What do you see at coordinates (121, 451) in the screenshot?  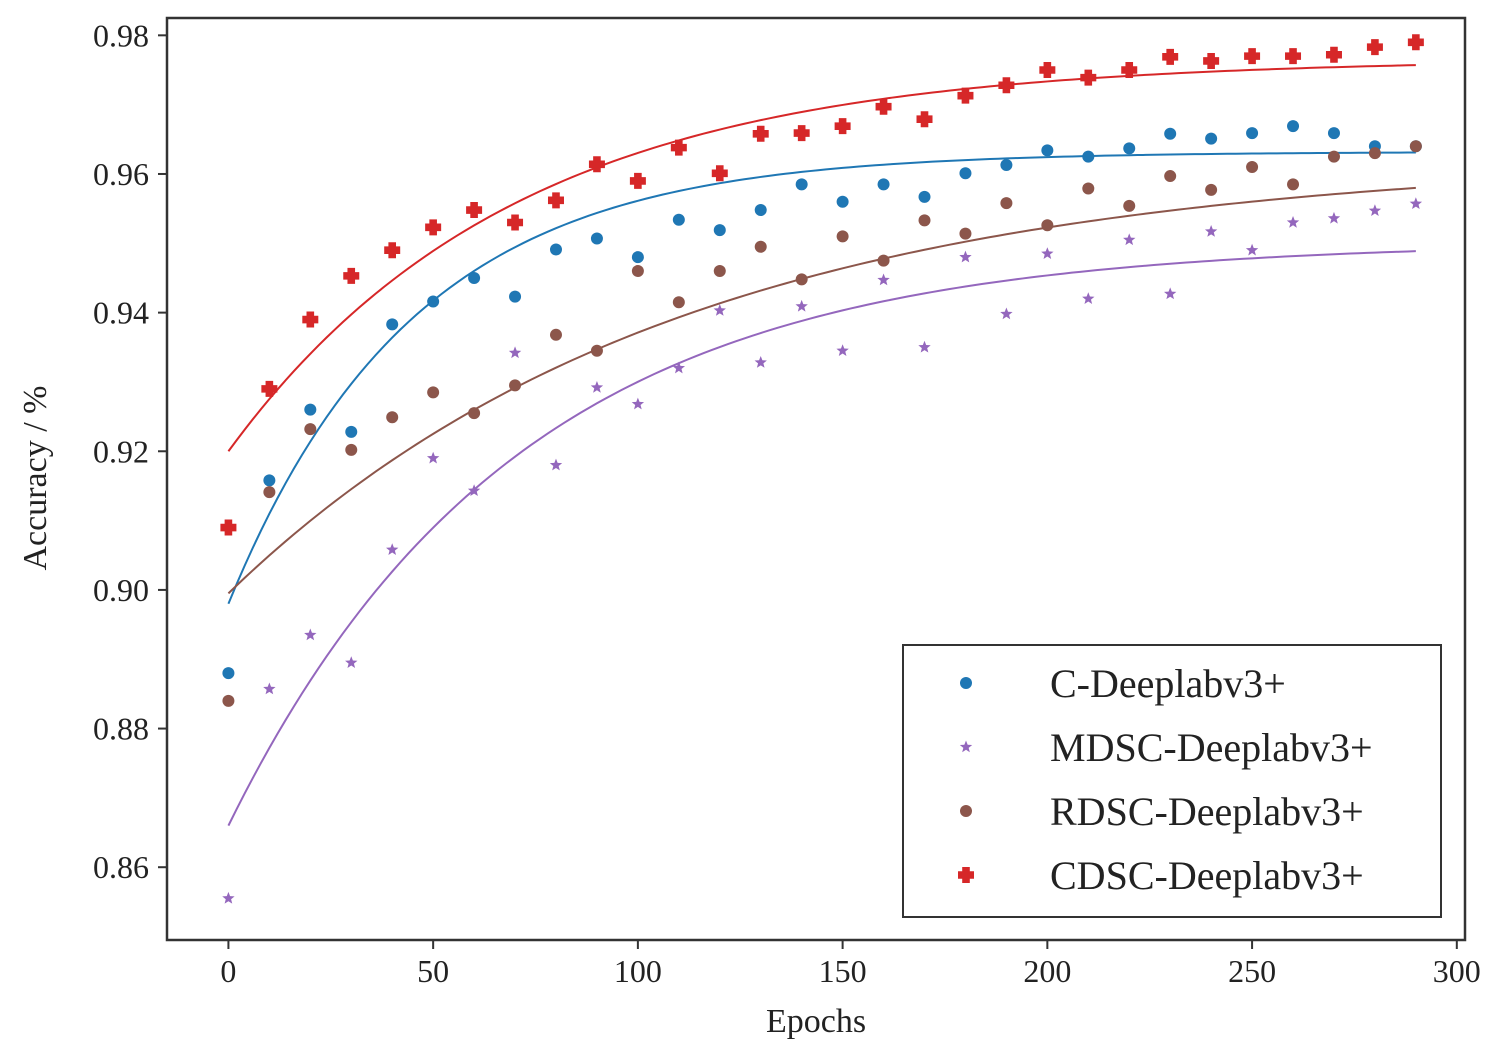 I see `y-tick-label: 0.92` at bounding box center [121, 451].